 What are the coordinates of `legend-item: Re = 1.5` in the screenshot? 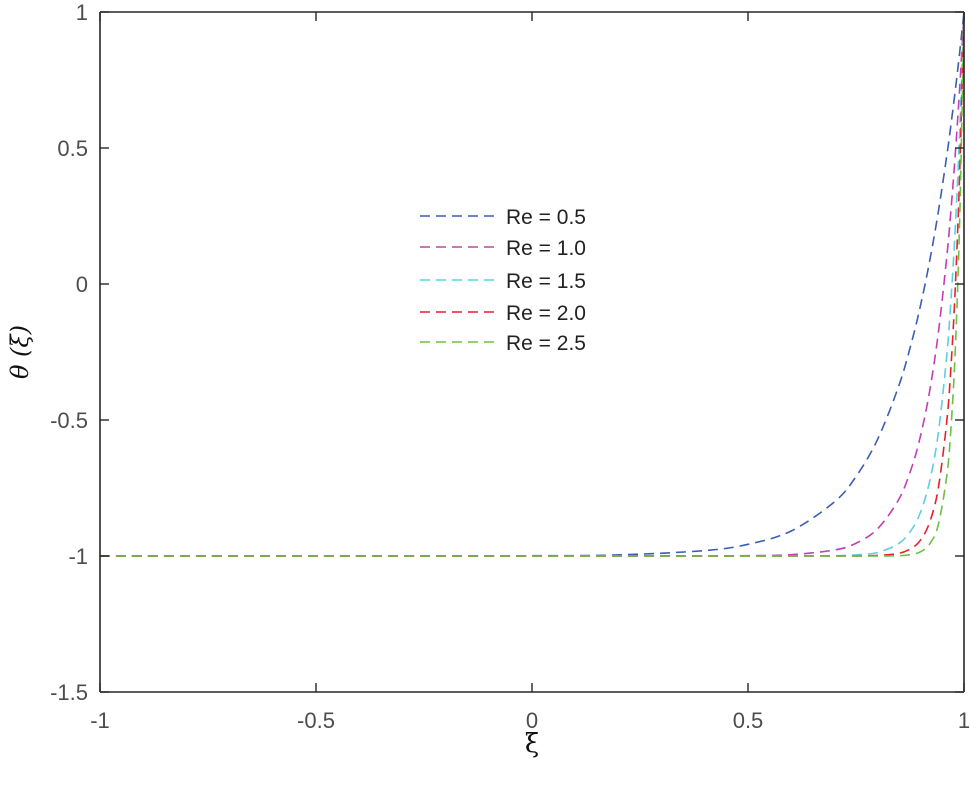 It's located at (503, 281).